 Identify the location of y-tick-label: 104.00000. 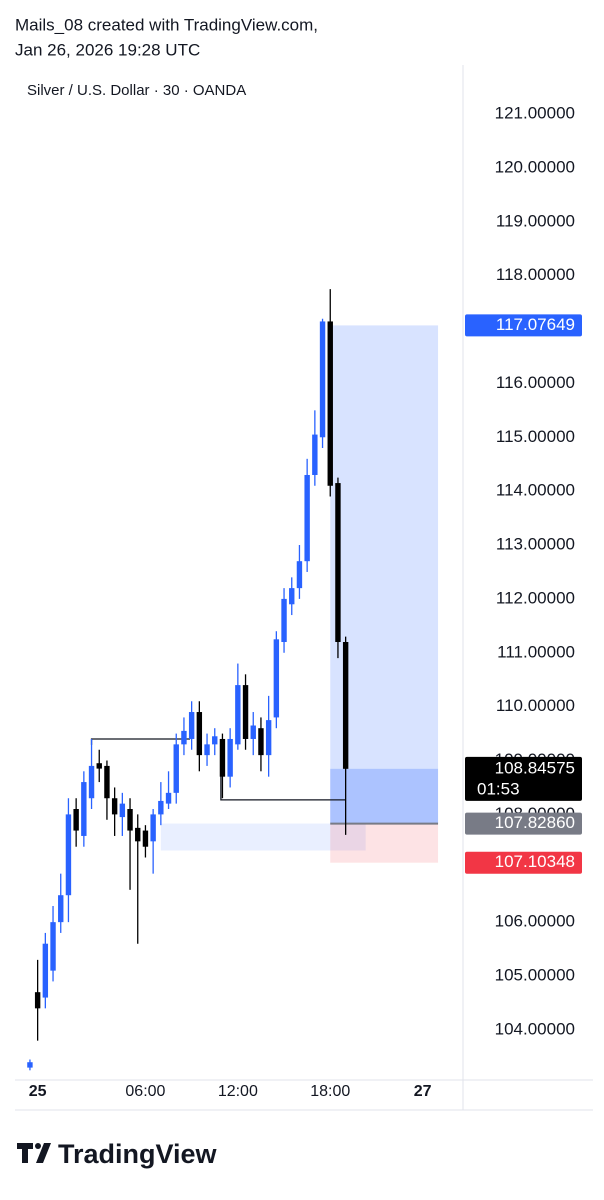
(535, 1028).